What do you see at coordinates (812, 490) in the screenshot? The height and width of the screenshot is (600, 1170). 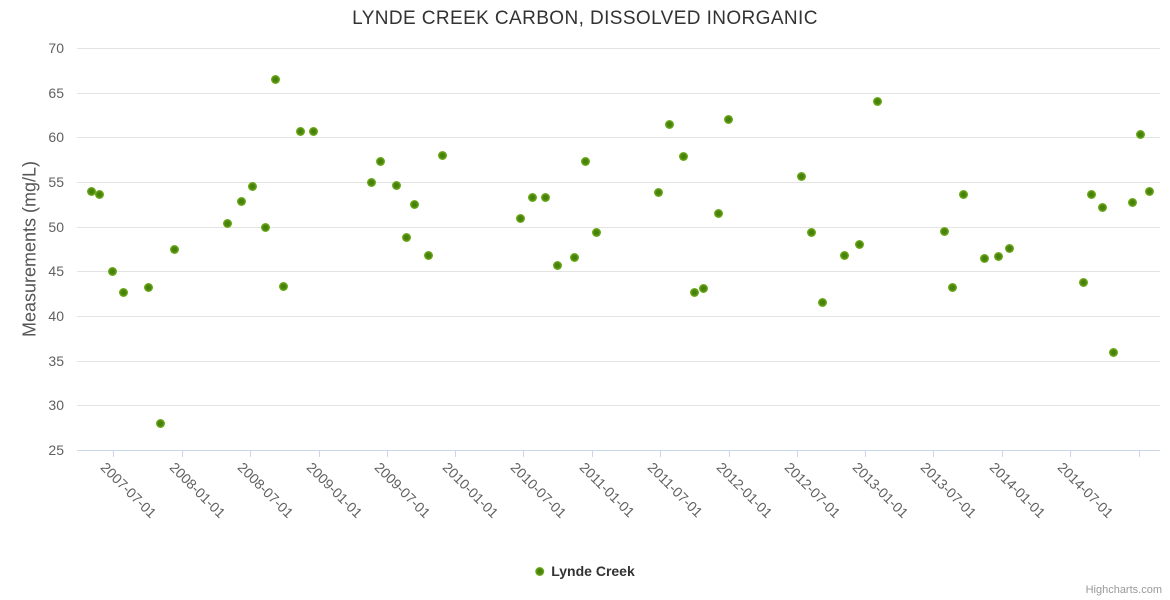 I see `x-tick-label: 2012-07-01` at bounding box center [812, 490].